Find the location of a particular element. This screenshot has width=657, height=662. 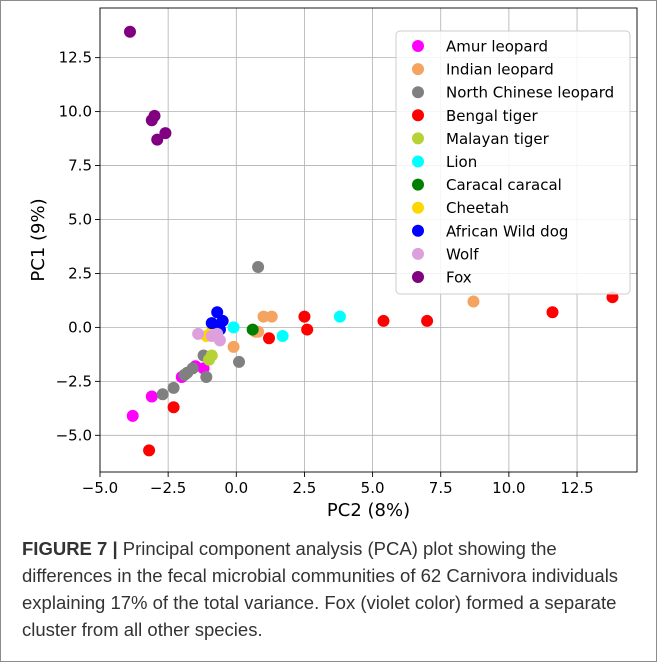

legend-label: Lion is located at coordinates (461, 162).